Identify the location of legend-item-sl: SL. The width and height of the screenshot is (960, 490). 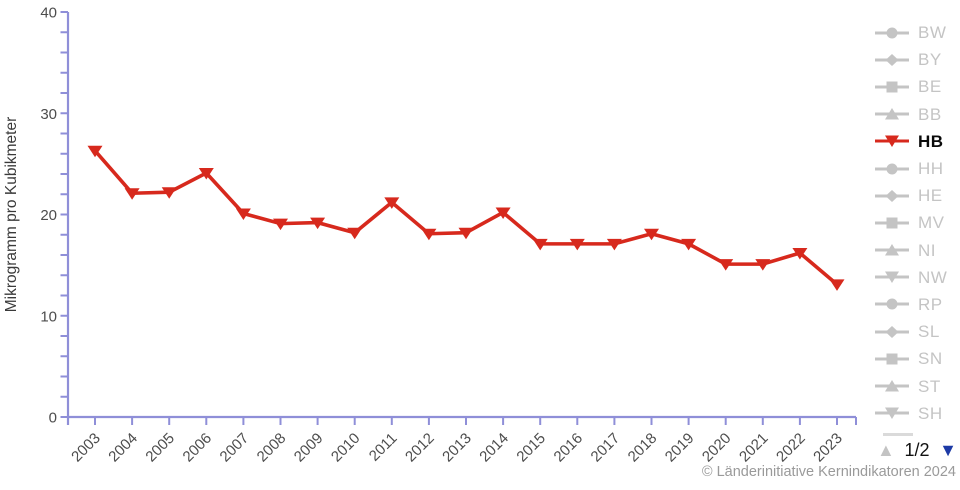
(917, 331).